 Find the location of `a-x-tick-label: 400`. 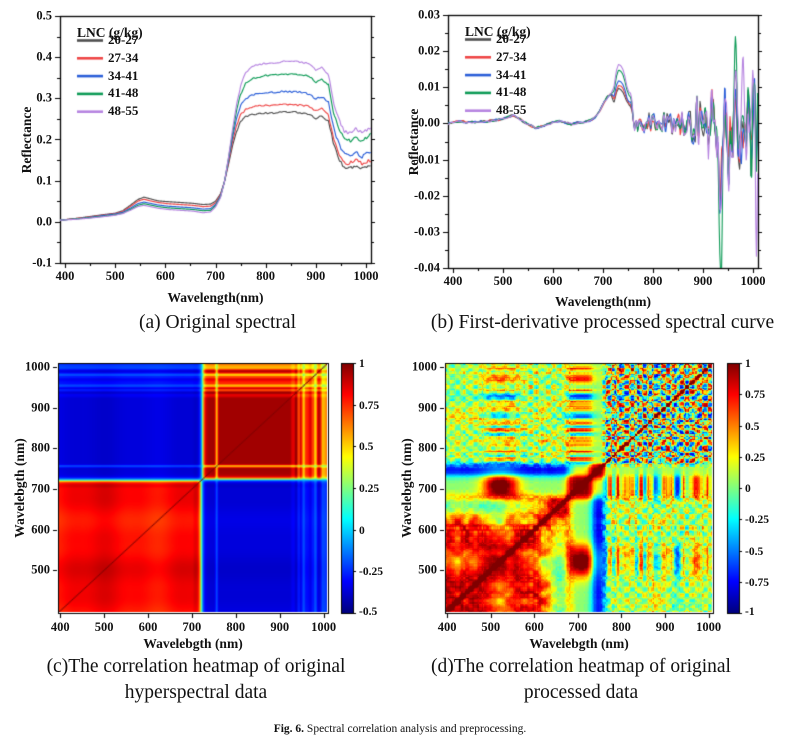

a-x-tick-label: 400 is located at coordinates (65, 276).